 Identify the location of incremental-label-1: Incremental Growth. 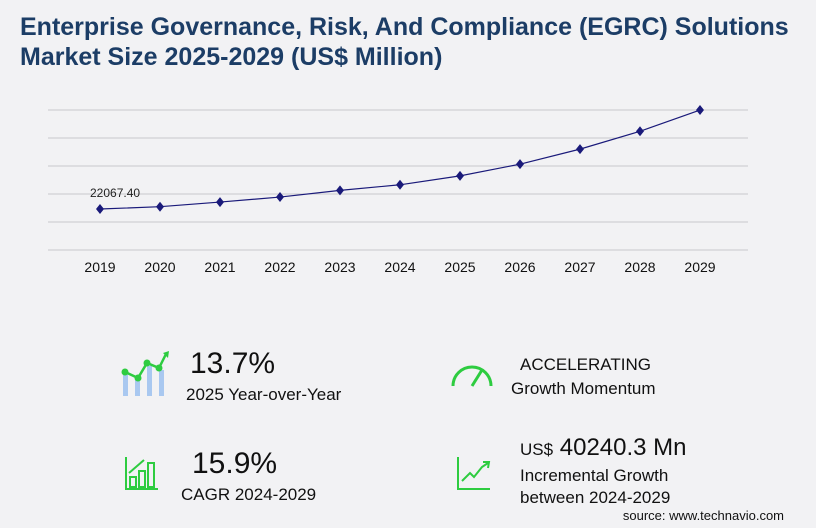
(594, 475).